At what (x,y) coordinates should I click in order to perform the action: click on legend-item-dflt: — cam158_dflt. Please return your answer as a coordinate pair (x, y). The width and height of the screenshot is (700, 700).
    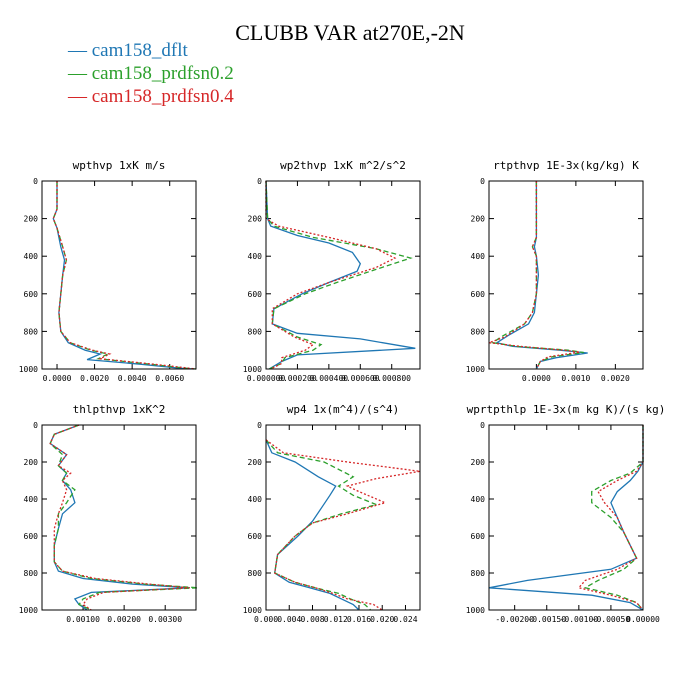
    Looking at the image, I should click on (128, 51).